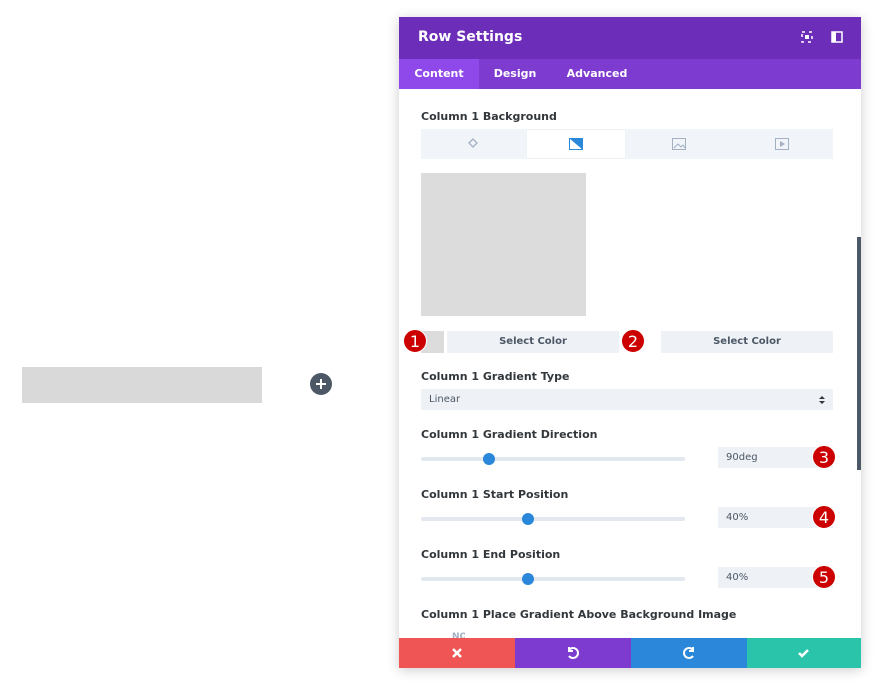 The image size is (880, 686). What do you see at coordinates (142, 385) in the screenshot?
I see `row-placeholder` at bounding box center [142, 385].